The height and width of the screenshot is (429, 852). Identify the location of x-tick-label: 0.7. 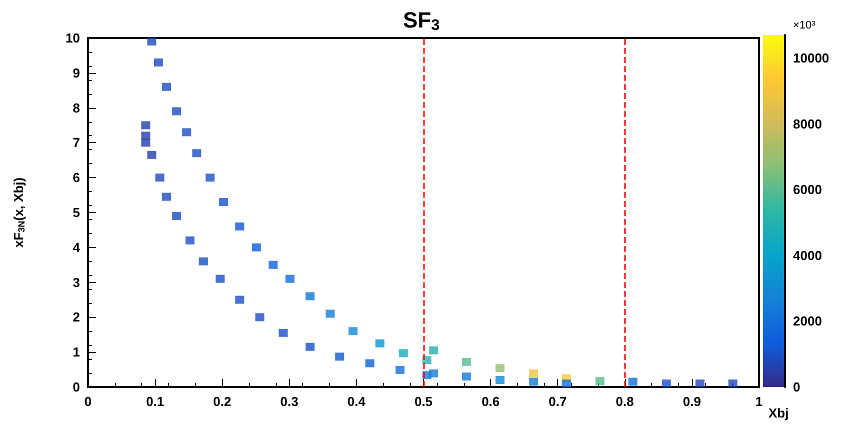
(557, 401).